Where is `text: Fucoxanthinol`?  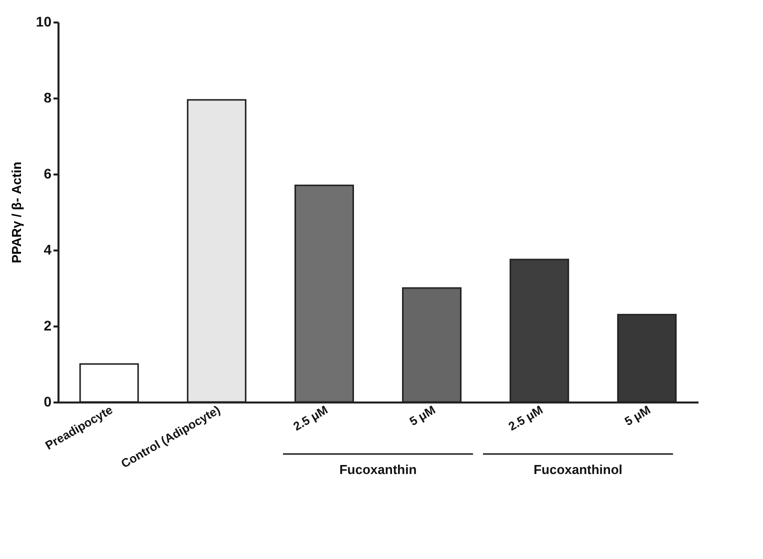 text: Fucoxanthinol is located at coordinates (578, 469).